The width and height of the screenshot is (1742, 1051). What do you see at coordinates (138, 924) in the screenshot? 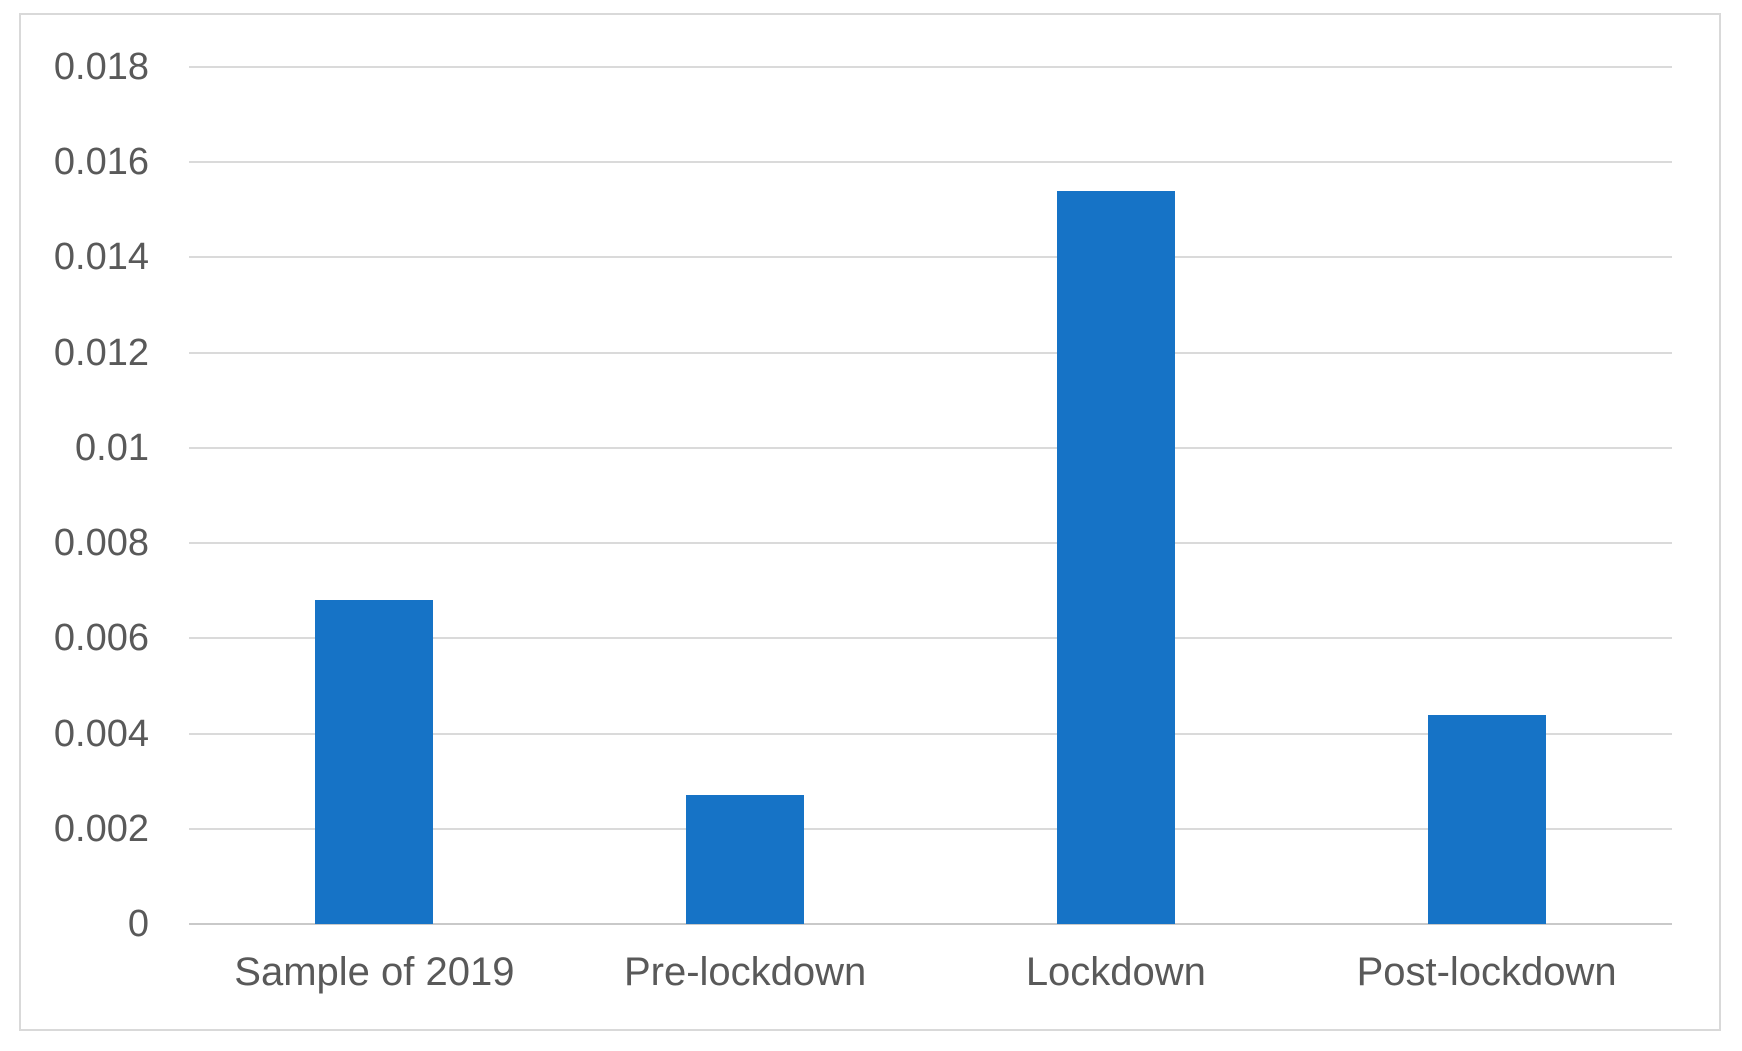
I see `y-axis-tick-label: 0` at bounding box center [138, 924].